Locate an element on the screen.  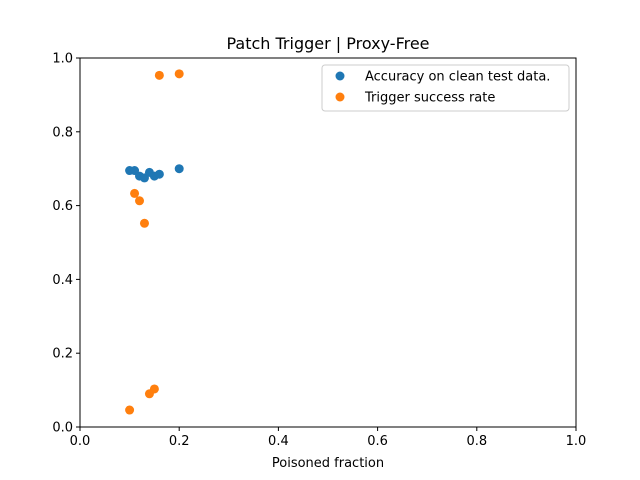
y-tick-label: 1.0 is located at coordinates (62, 59).